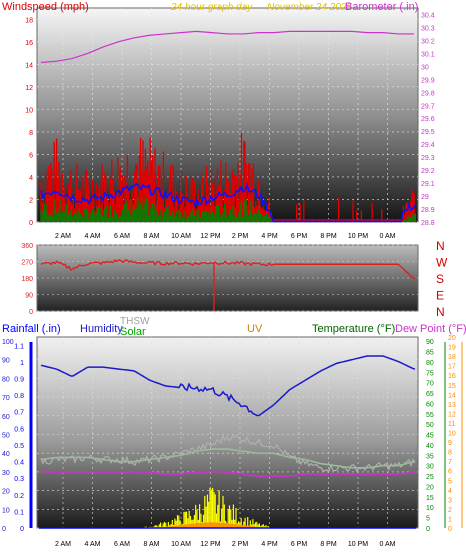 The height and width of the screenshot is (560, 466). Describe the element at coordinates (428, 132) in the screenshot. I see `barometer-y-tick-label: 29.5` at that location.